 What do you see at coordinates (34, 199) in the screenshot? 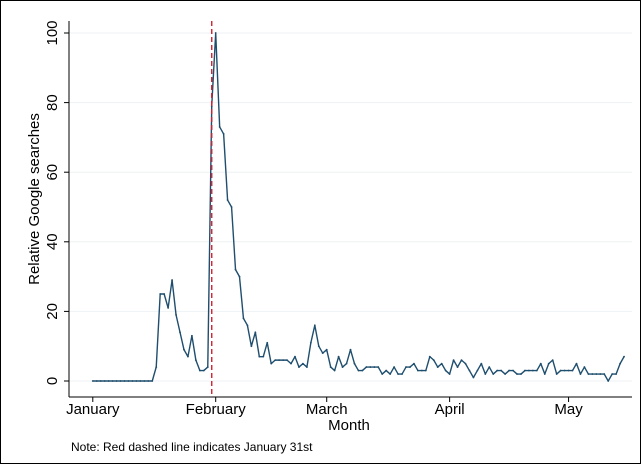
I see `y-axis-label: Relative Google searches` at bounding box center [34, 199].